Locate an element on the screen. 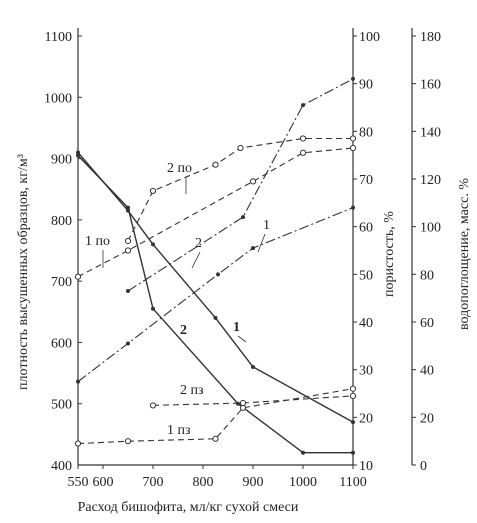  density-axis-title: плотность высушенных образцов, кг/м³ is located at coordinates (23, 272).